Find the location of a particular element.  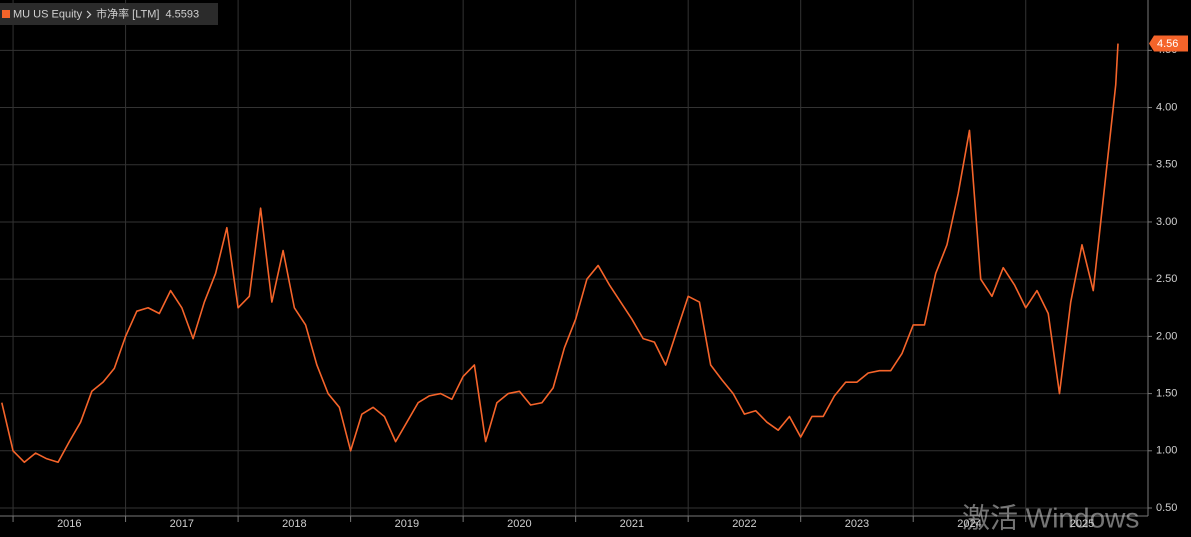

y-tick-label: 2.50 is located at coordinates (1166, 279).